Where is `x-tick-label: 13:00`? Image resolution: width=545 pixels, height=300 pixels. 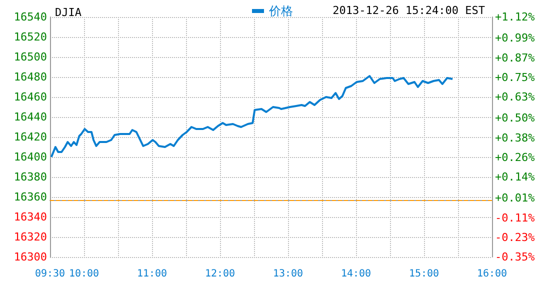
x-tick-label: 13:00 is located at coordinates (288, 274).